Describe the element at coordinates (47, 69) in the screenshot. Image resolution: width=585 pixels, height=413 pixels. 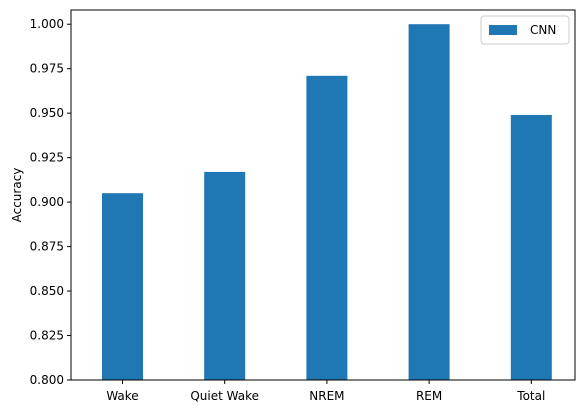
I see `y-tick-label: 0.975` at that location.